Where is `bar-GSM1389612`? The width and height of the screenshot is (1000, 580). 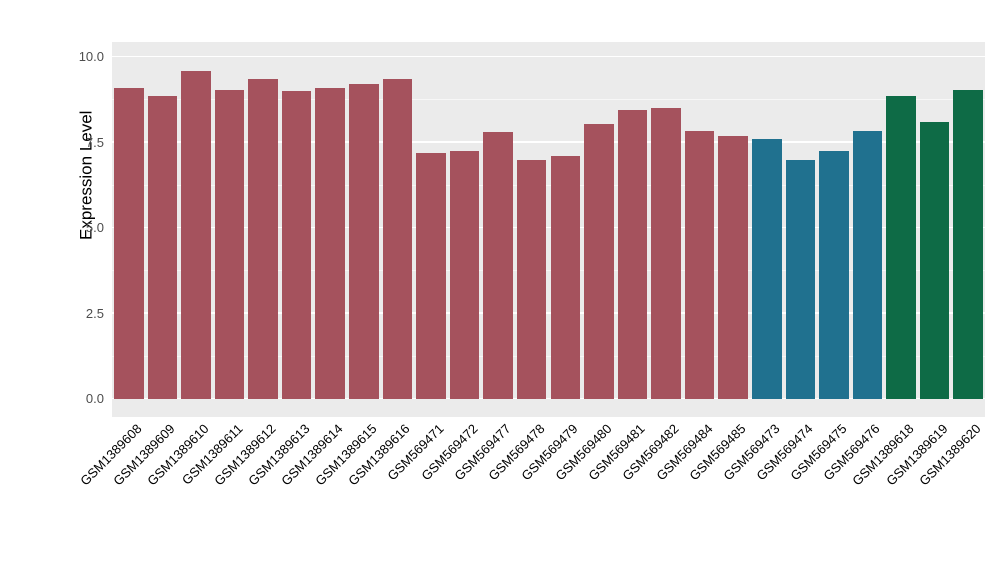 bar-GSM1389612 is located at coordinates (263, 239).